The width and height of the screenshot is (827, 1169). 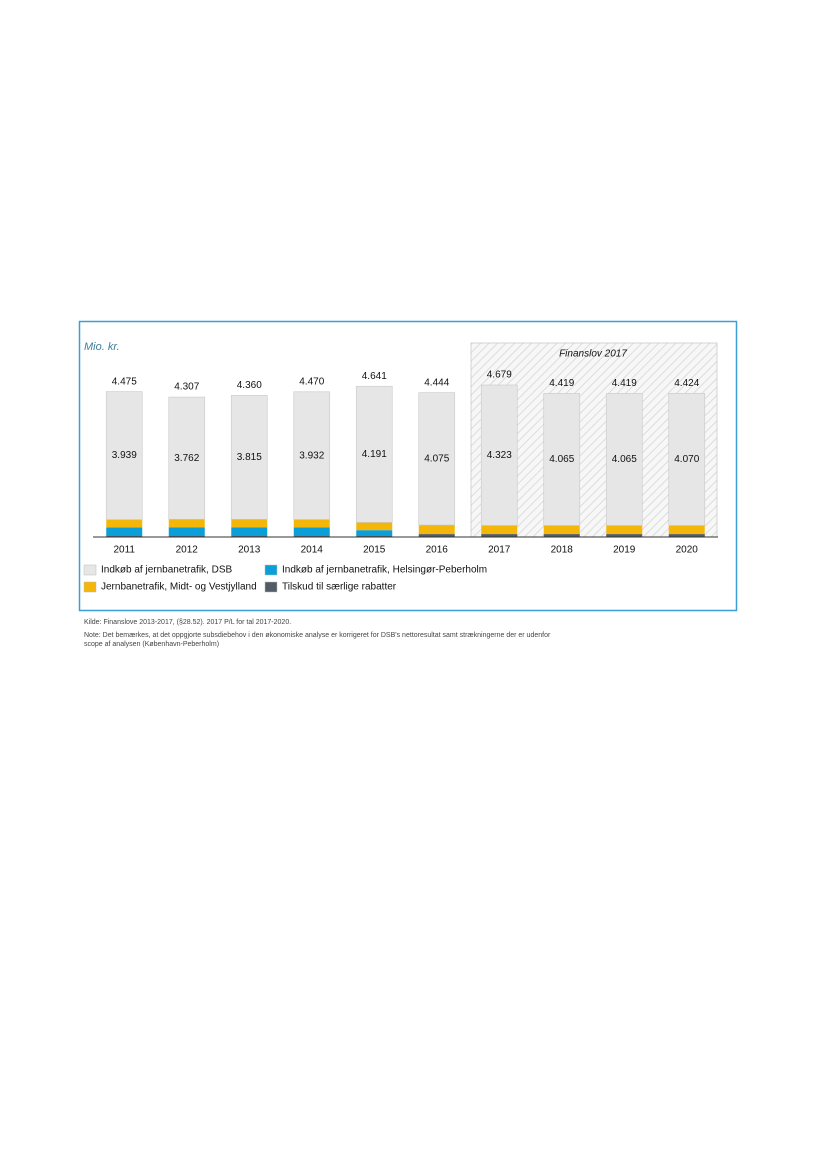 What do you see at coordinates (374, 376) in the screenshot?
I see `total-label: 4.641` at bounding box center [374, 376].